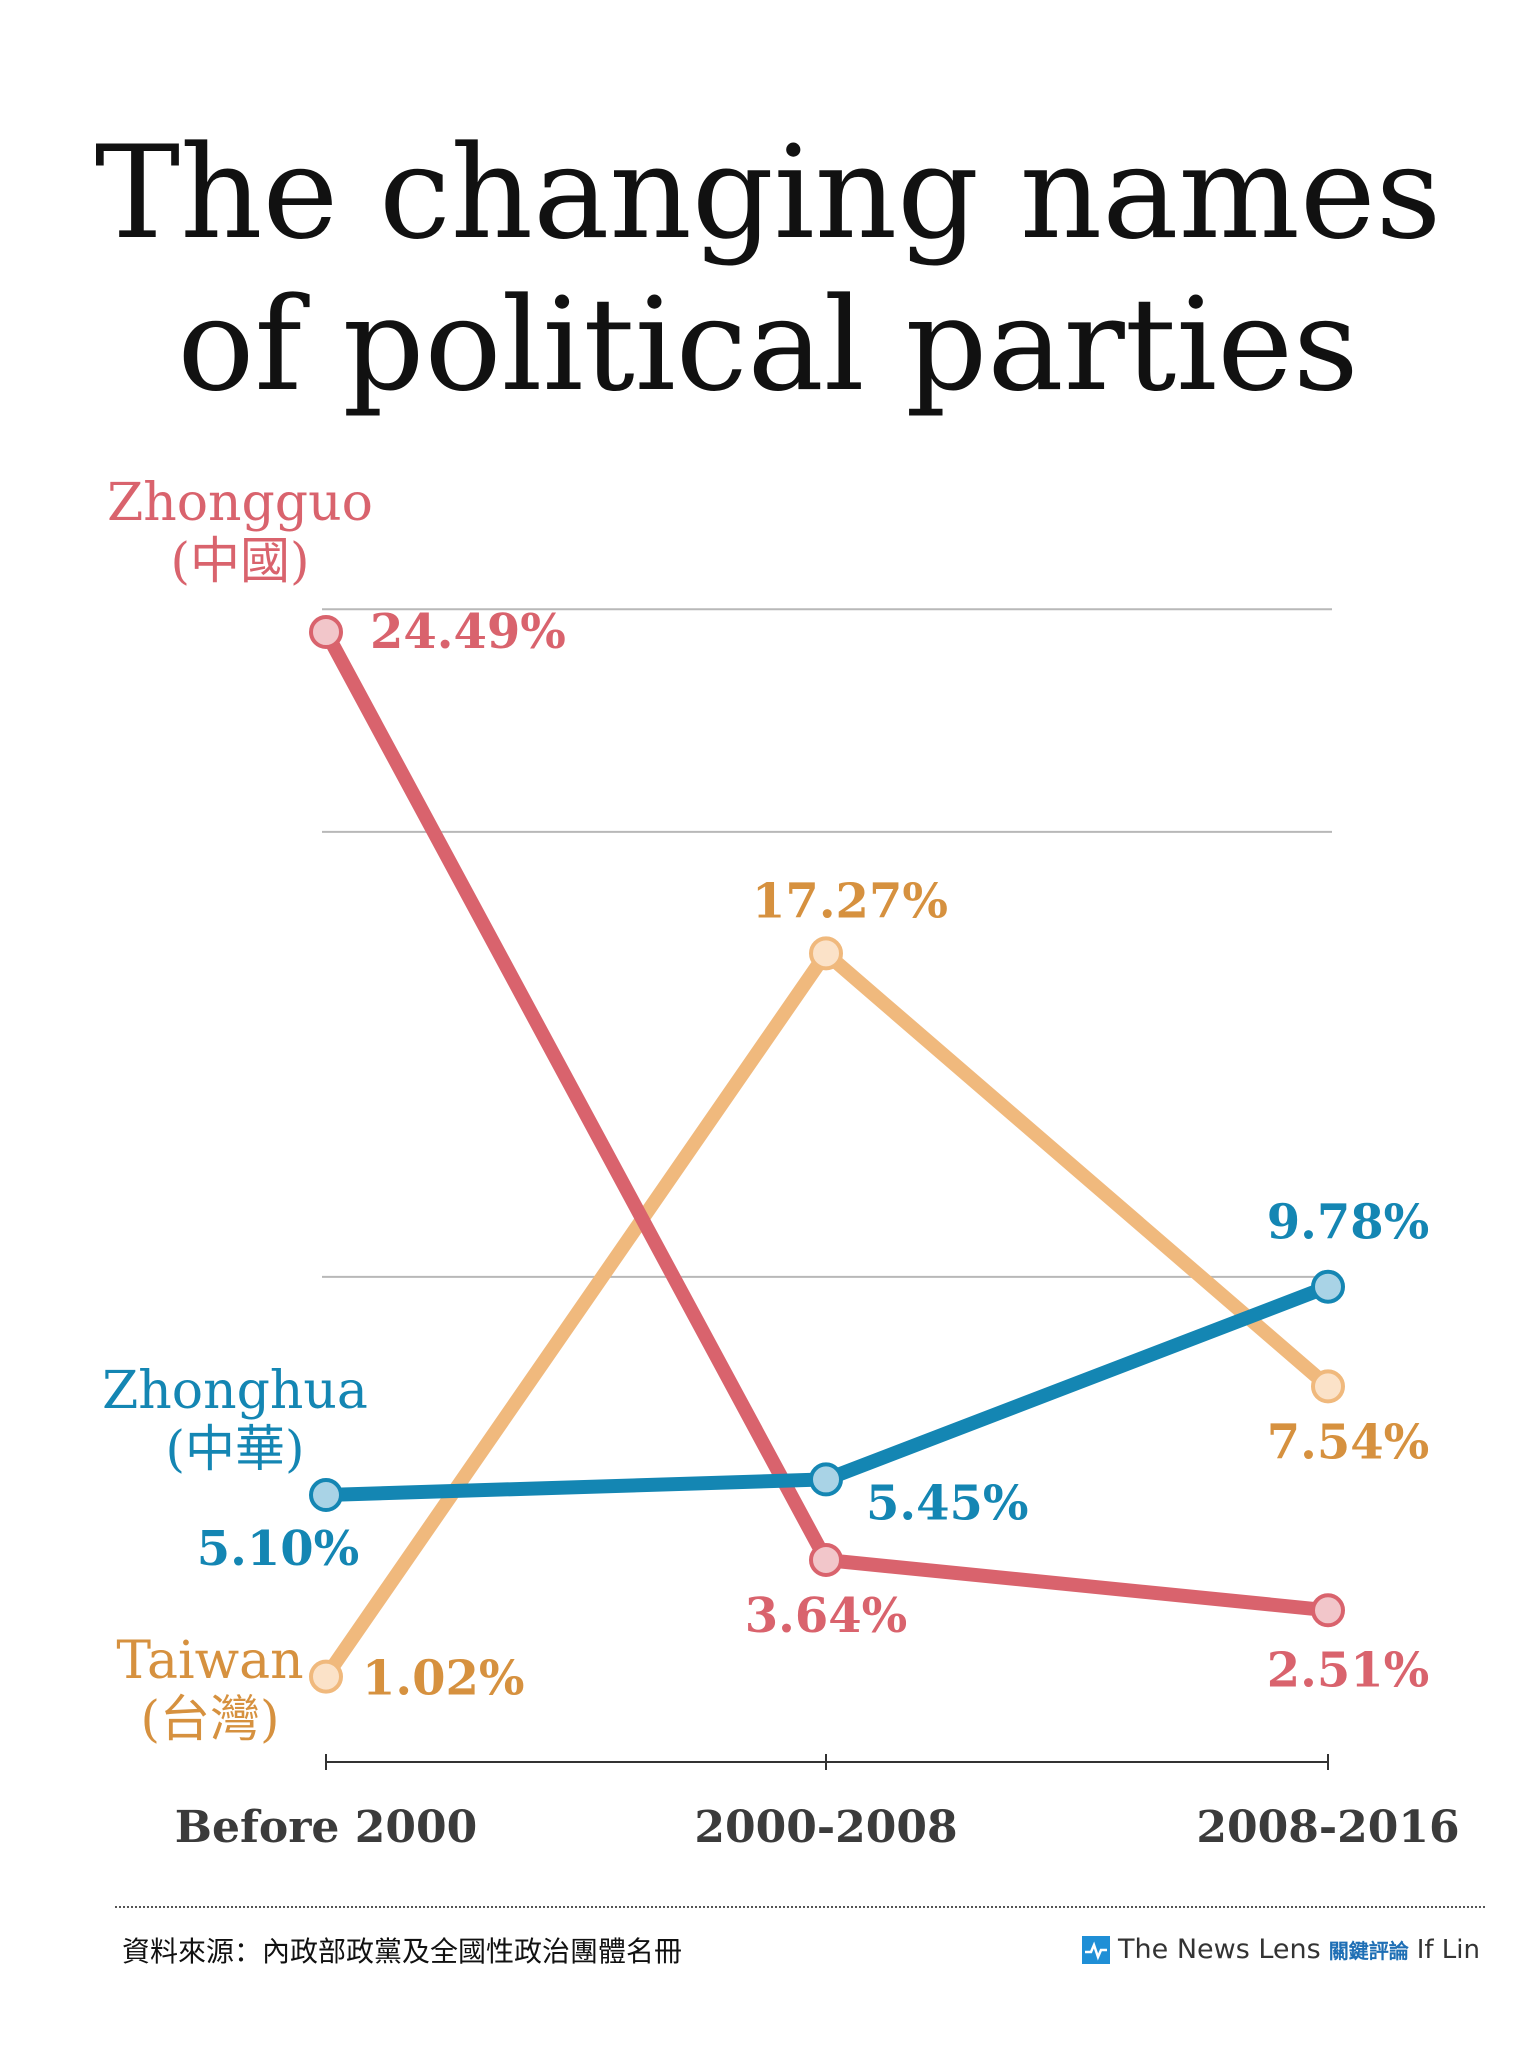  Describe the element at coordinates (240, 503) in the screenshot. I see `series-name-zhongguo: Zhongguo` at that location.